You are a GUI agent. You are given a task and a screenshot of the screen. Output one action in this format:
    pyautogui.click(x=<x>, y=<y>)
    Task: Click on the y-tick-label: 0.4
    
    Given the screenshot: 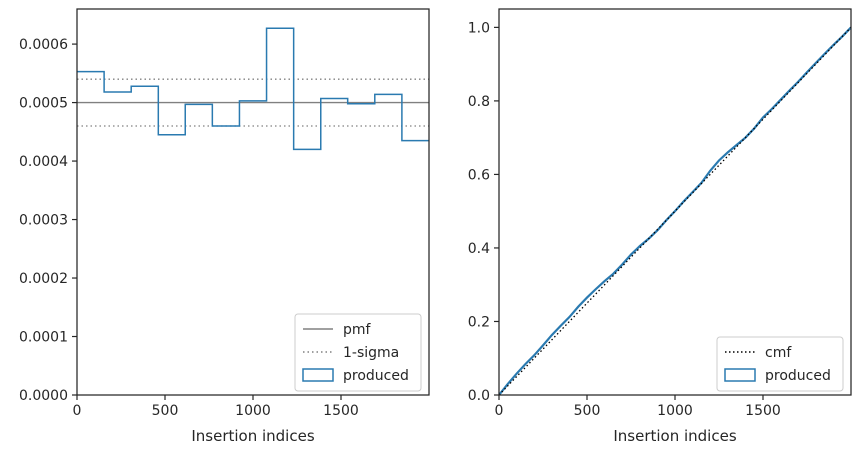 What is the action you would take?
    pyautogui.click(x=479, y=249)
    